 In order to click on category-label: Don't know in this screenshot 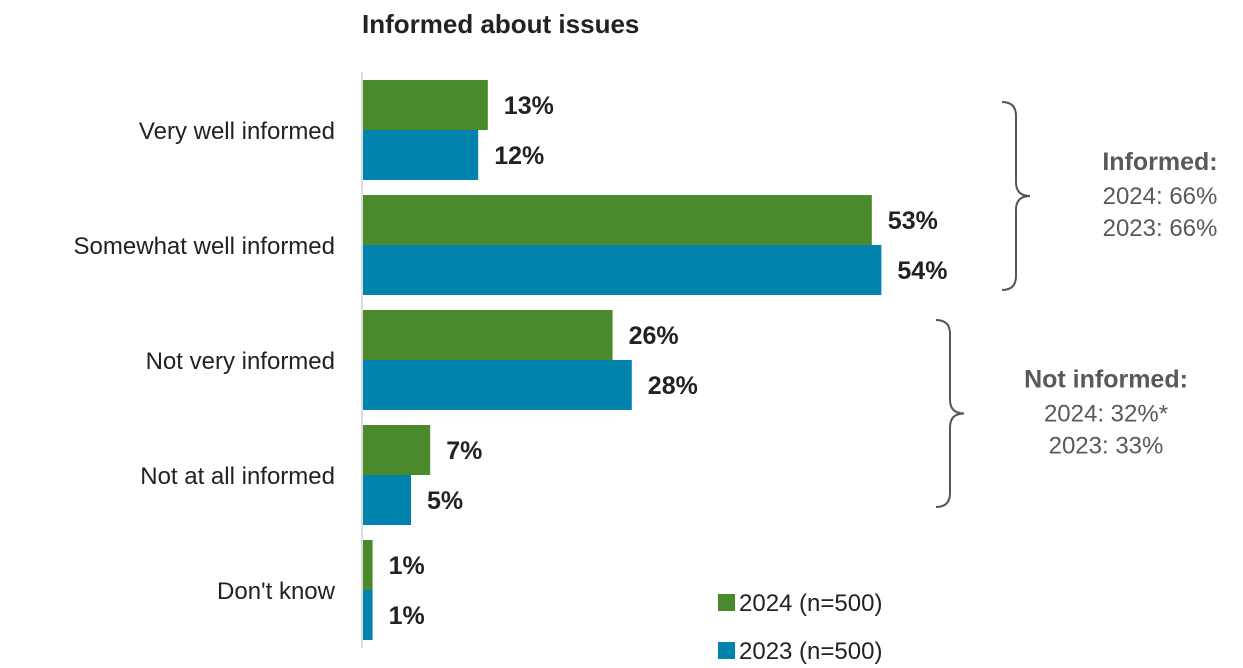, I will do `click(276, 591)`.